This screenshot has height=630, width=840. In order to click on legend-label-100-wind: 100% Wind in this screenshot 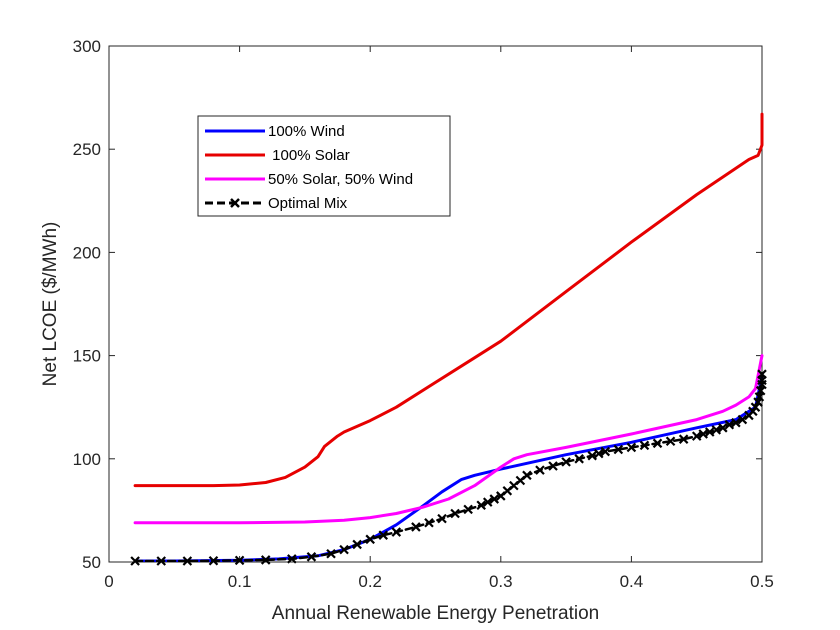, I will do `click(306, 131)`.